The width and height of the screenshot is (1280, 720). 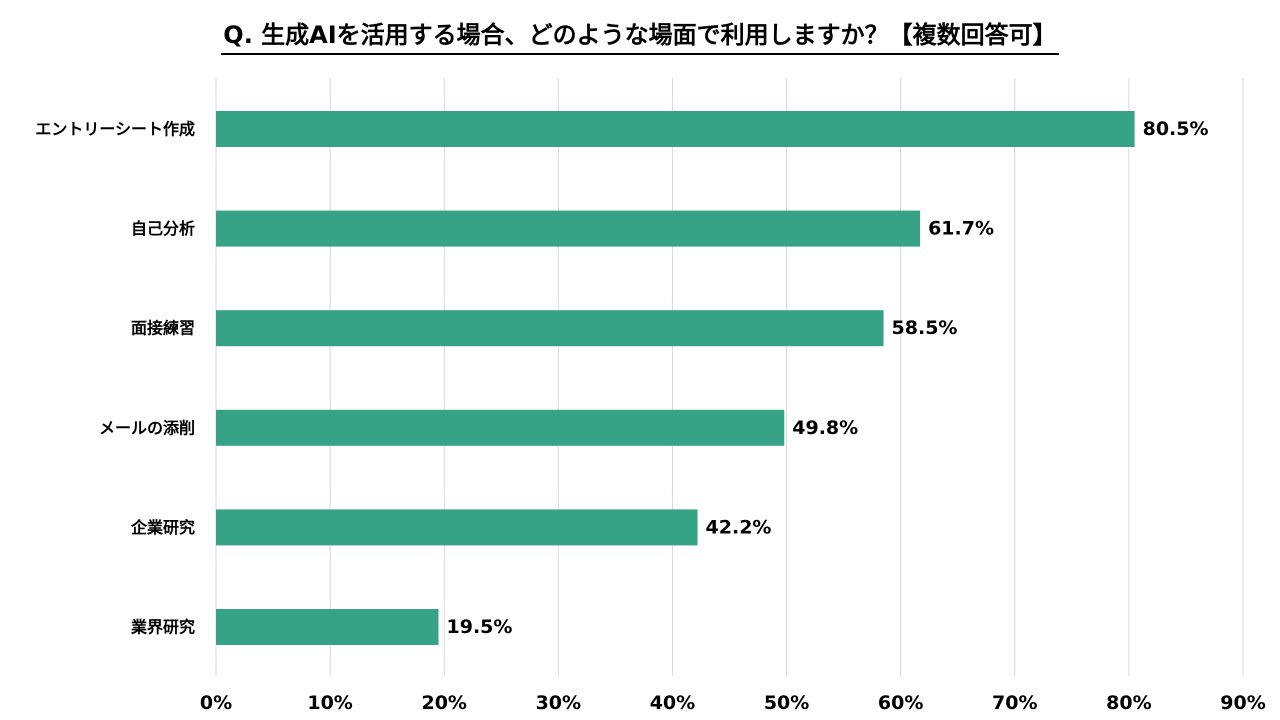 I want to click on data-label: 42.2%, so click(x=739, y=527).